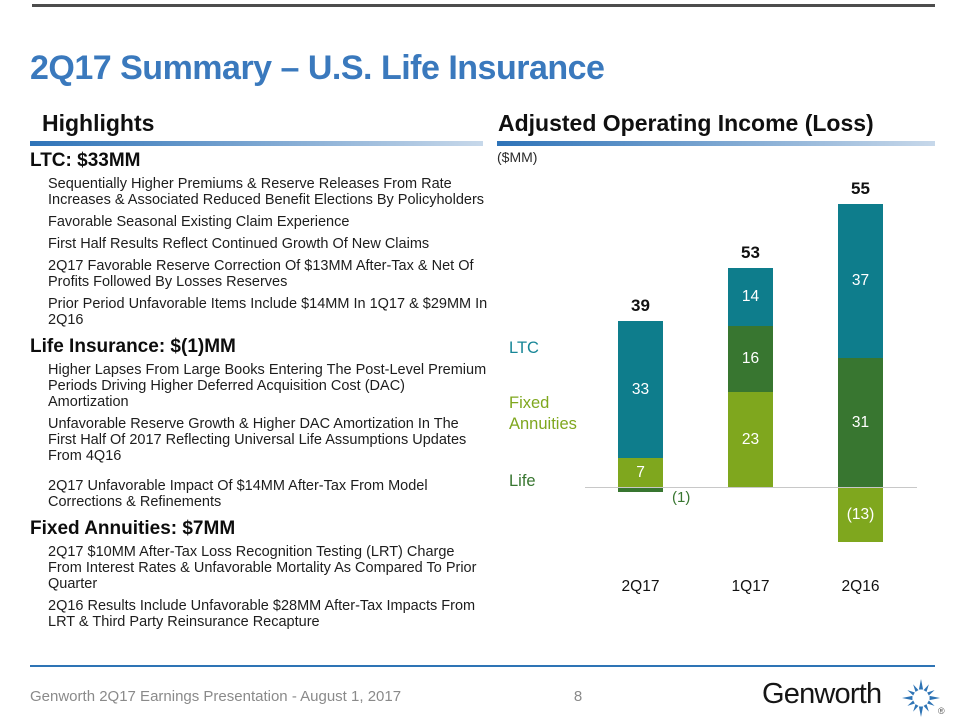 The image size is (960, 720). I want to click on genworth-logo-text: Genworth, so click(822, 694).